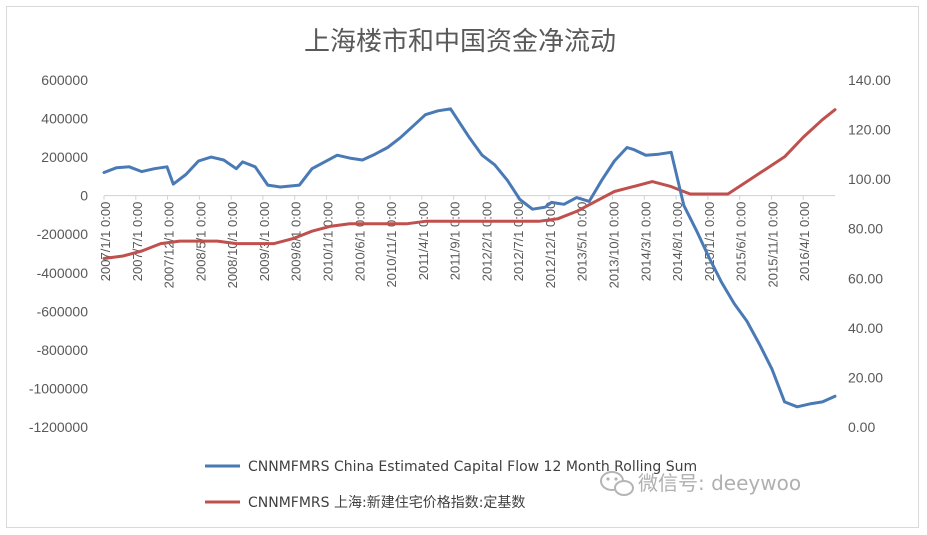 This screenshot has width=927, height=535. What do you see at coordinates (391, 245) in the screenshot?
I see `x-tick-label: 2010/11/1 0:00` at bounding box center [391, 245].